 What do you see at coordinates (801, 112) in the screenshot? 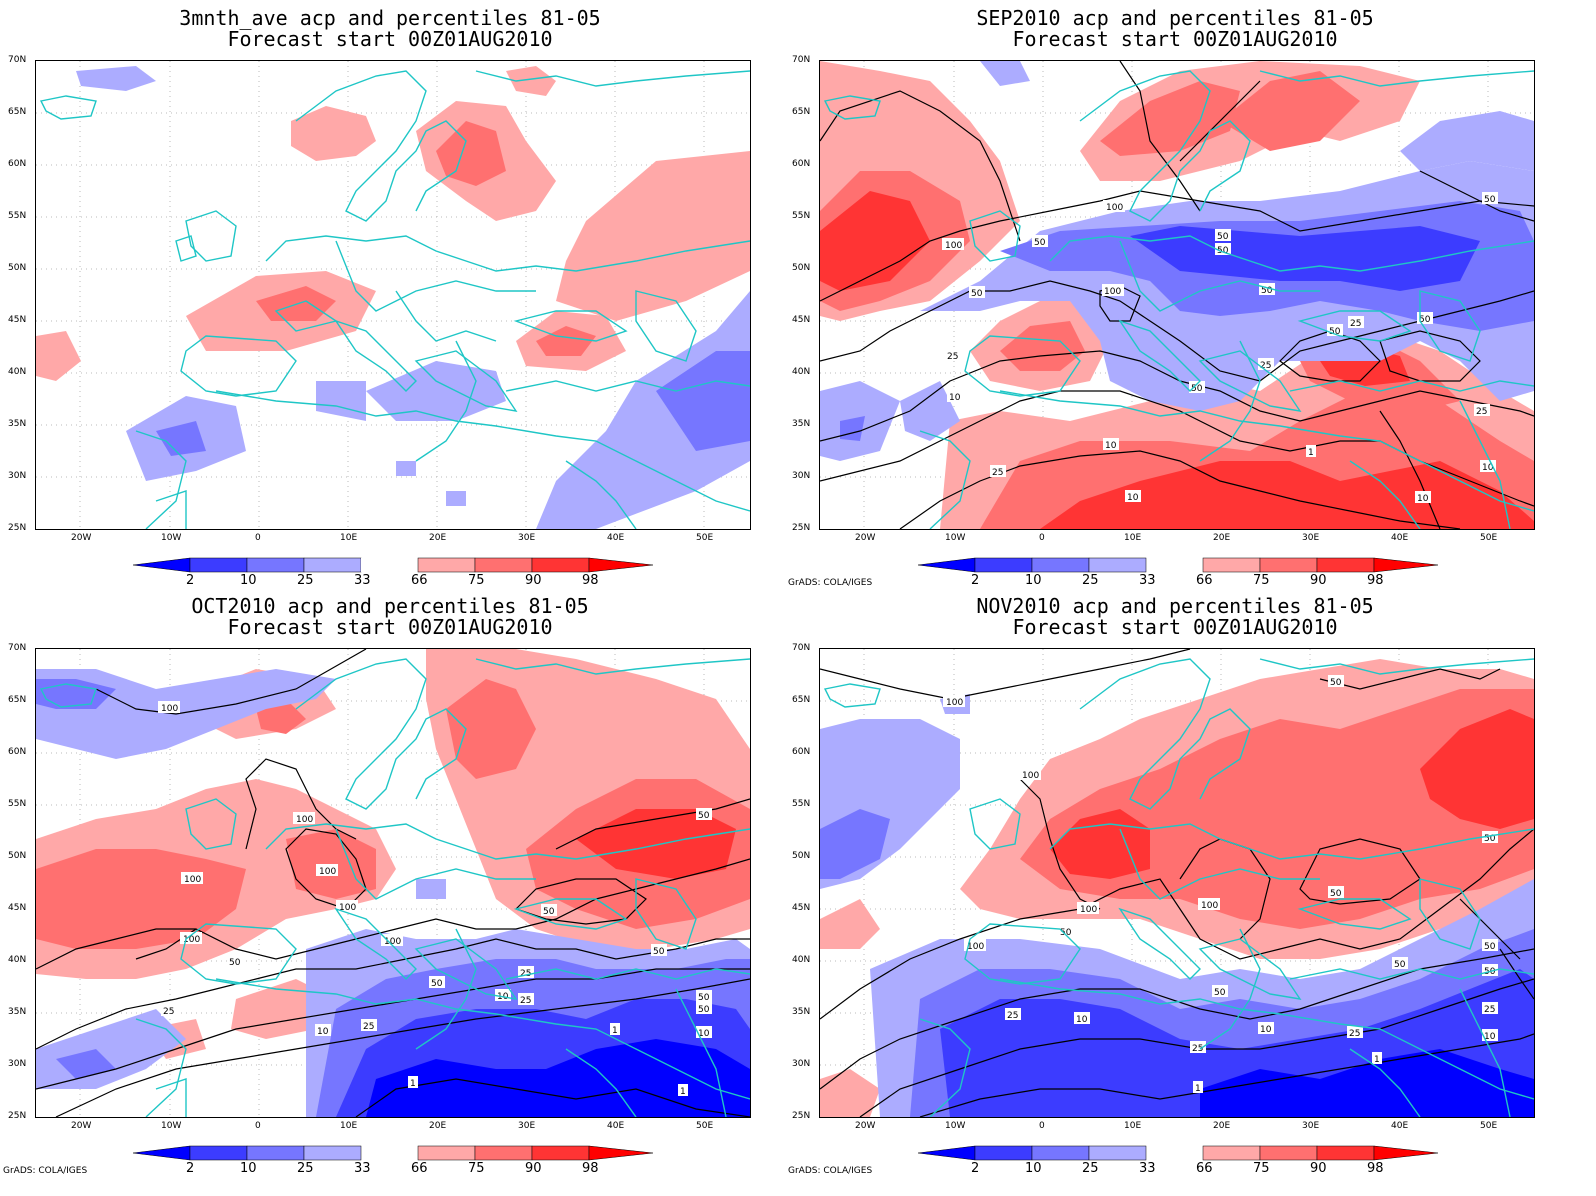
I see `lat-label: 65N` at bounding box center [801, 112].